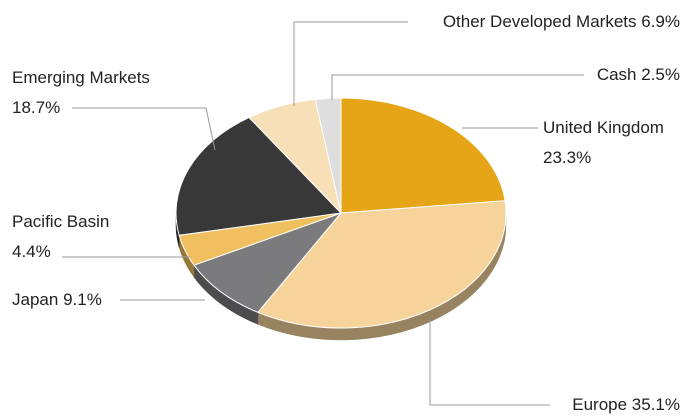 The width and height of the screenshot is (684, 420). I want to click on slice-label: Japan 9.1%, so click(57, 300).